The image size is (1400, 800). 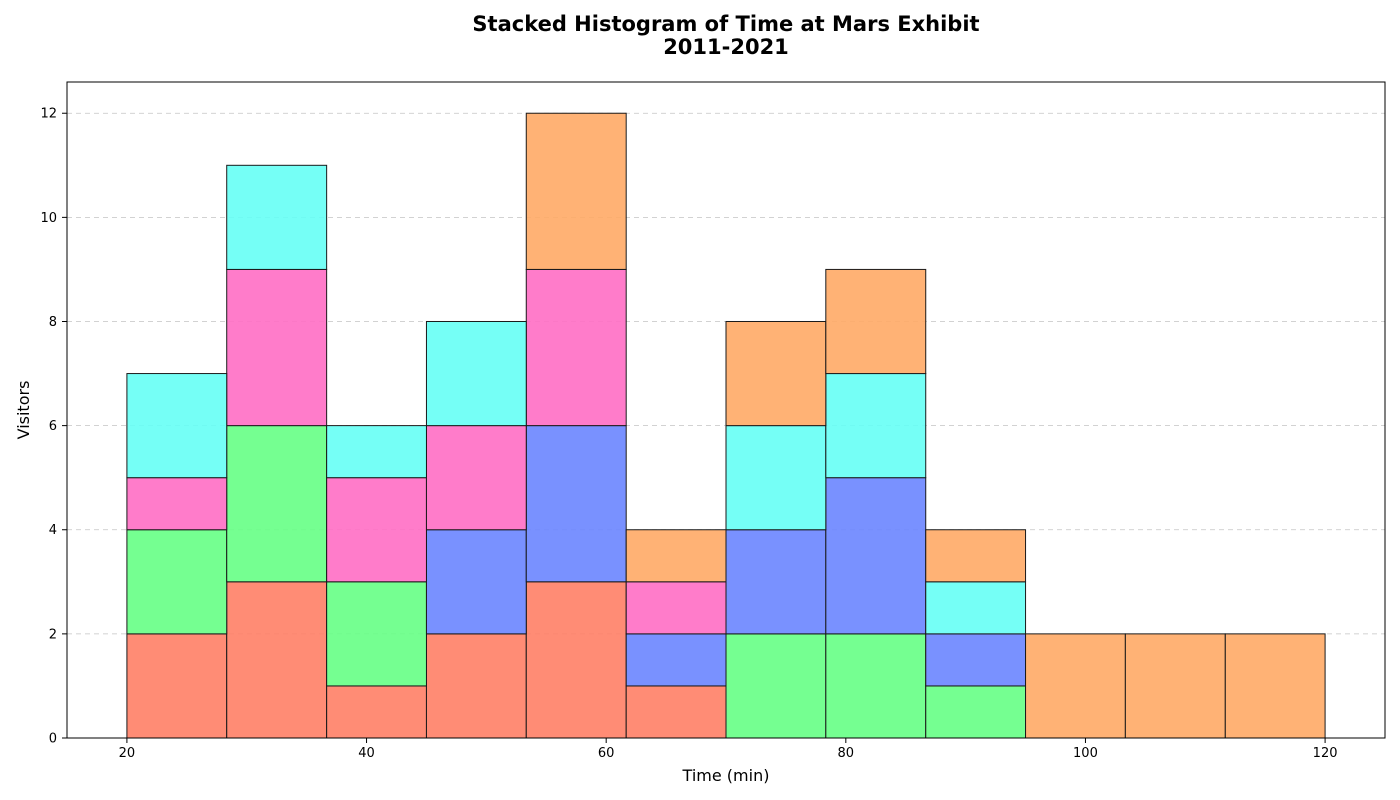 I want to click on chart-subtitle: 2011-2021, so click(x=726, y=47).